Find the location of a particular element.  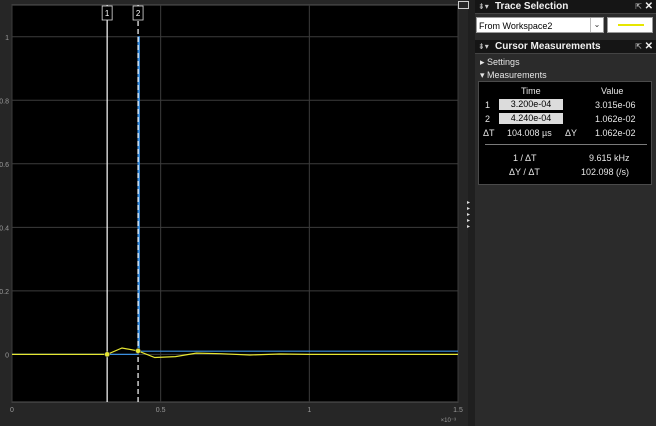

cursor-tag-label: 1 is located at coordinates (107, 13).